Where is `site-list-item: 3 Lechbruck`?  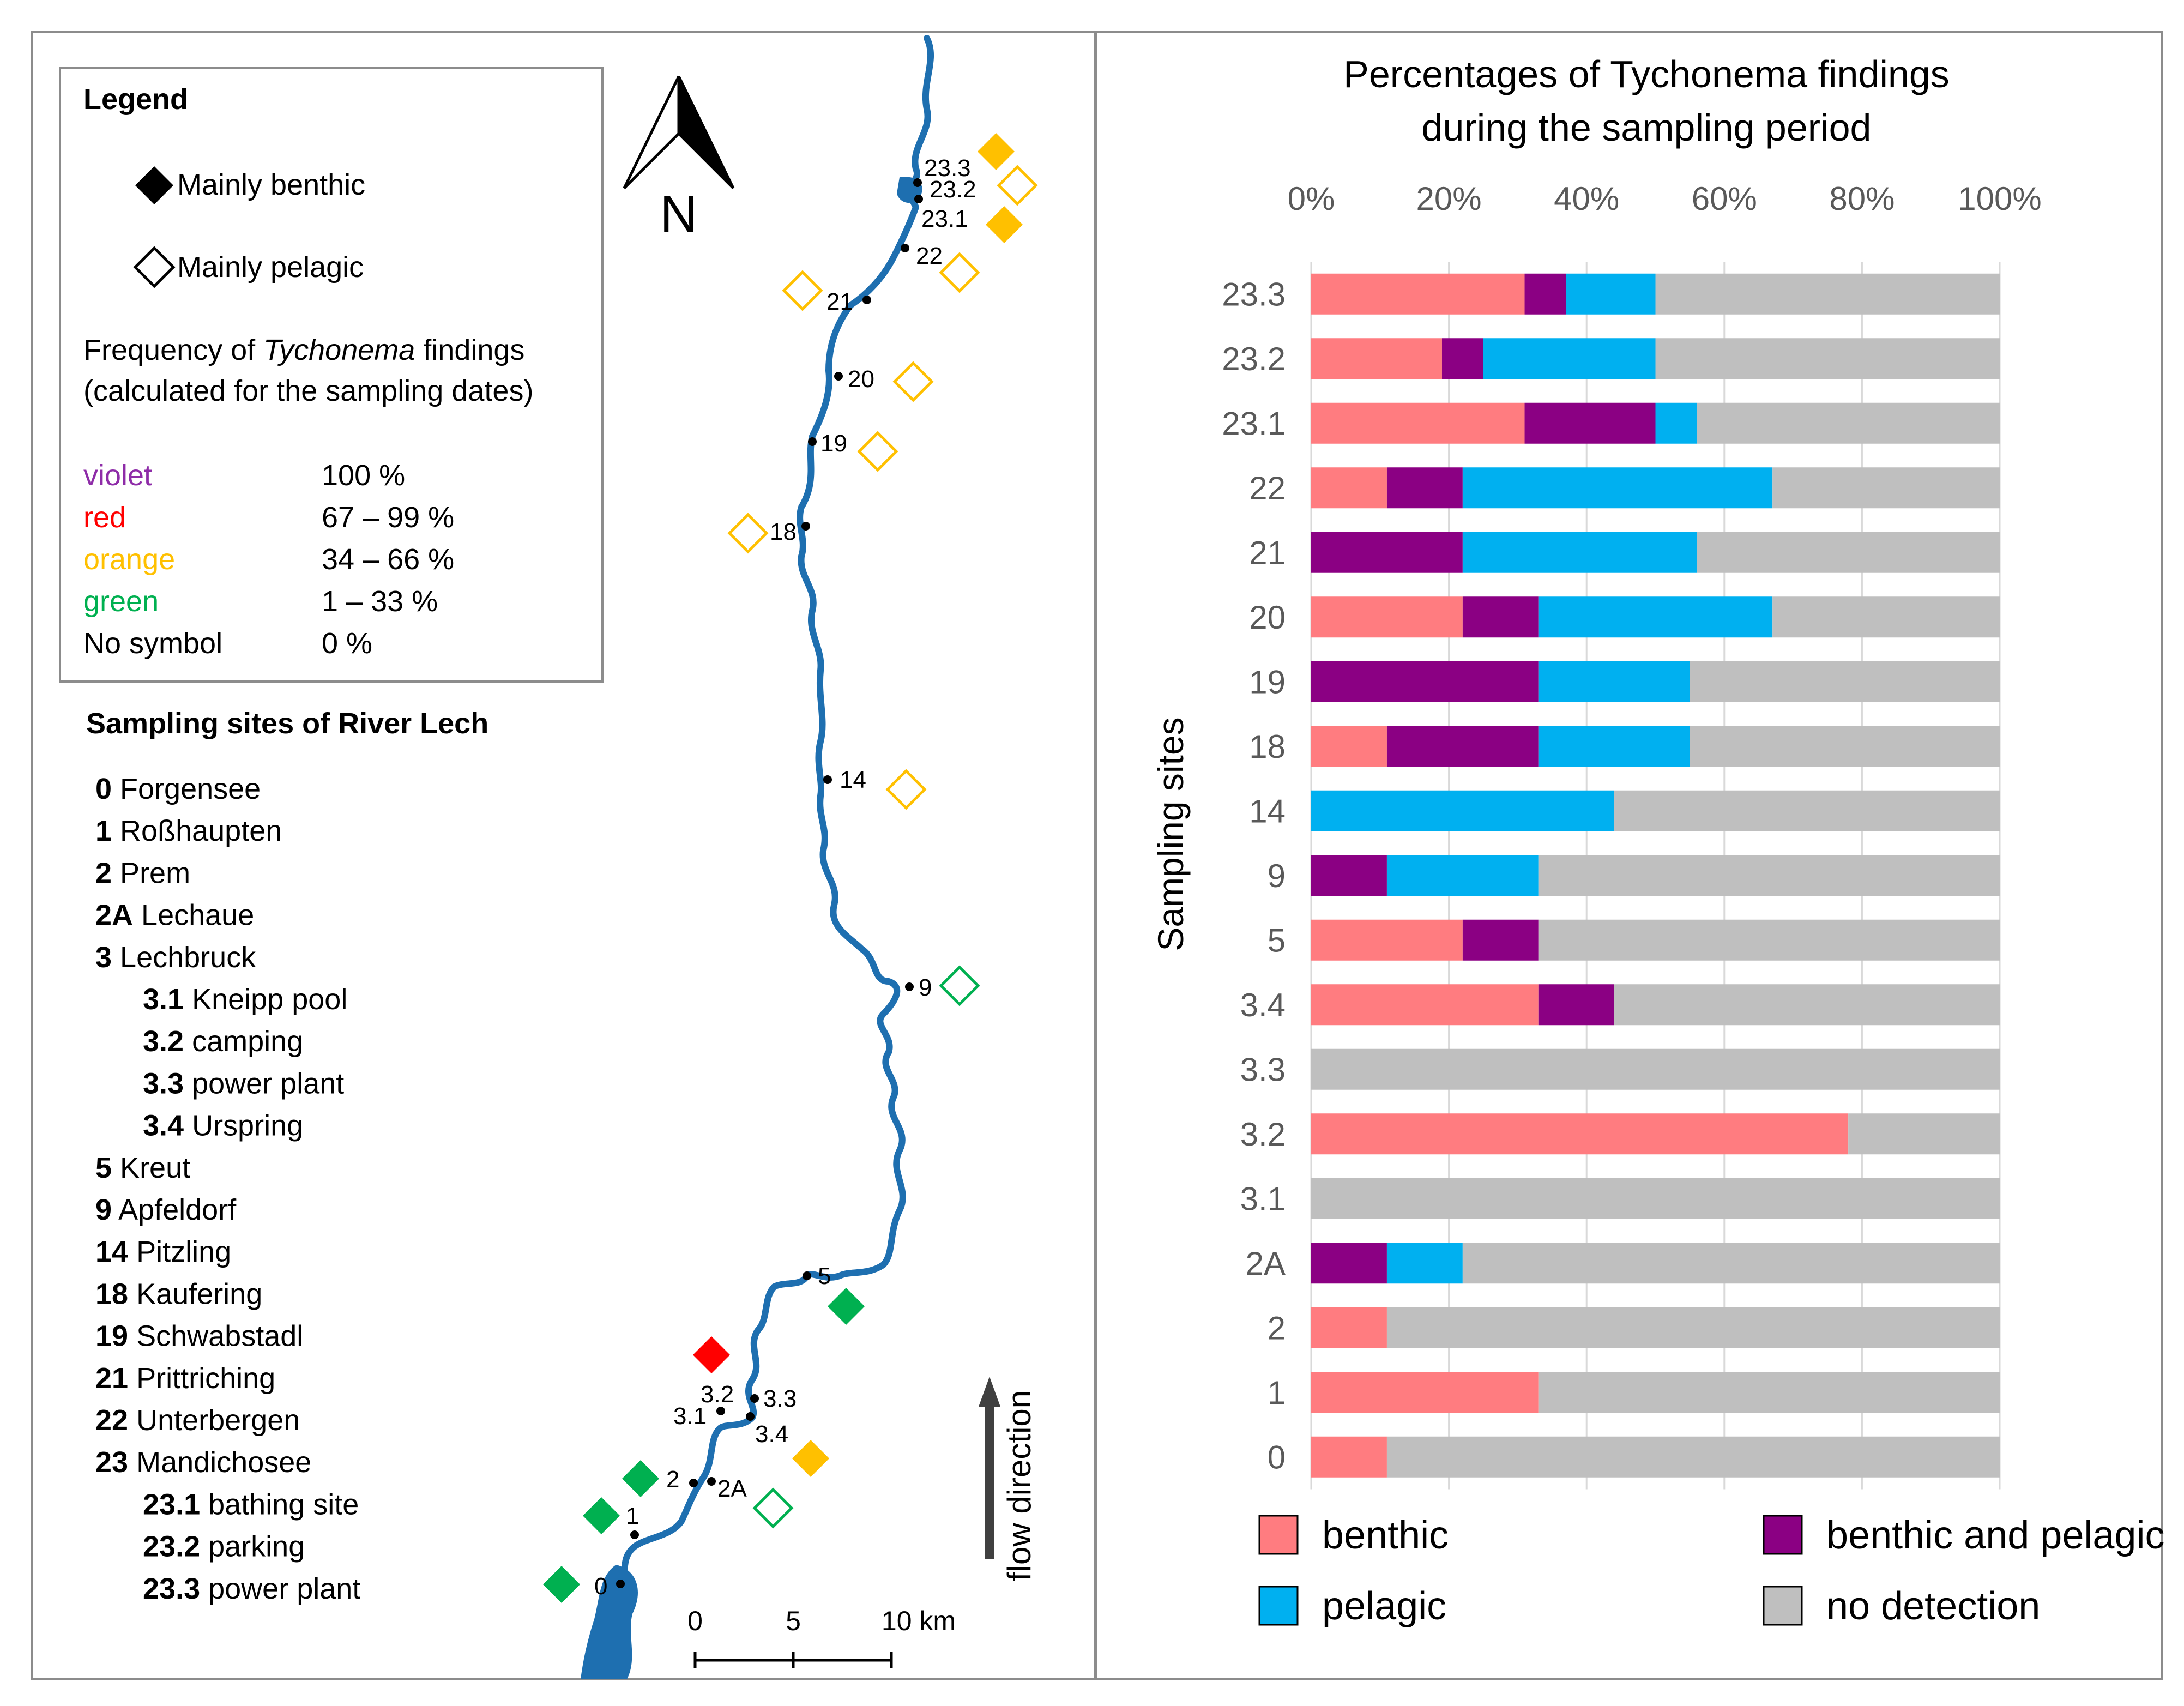 site-list-item: 3 Lechbruck is located at coordinates (175, 957).